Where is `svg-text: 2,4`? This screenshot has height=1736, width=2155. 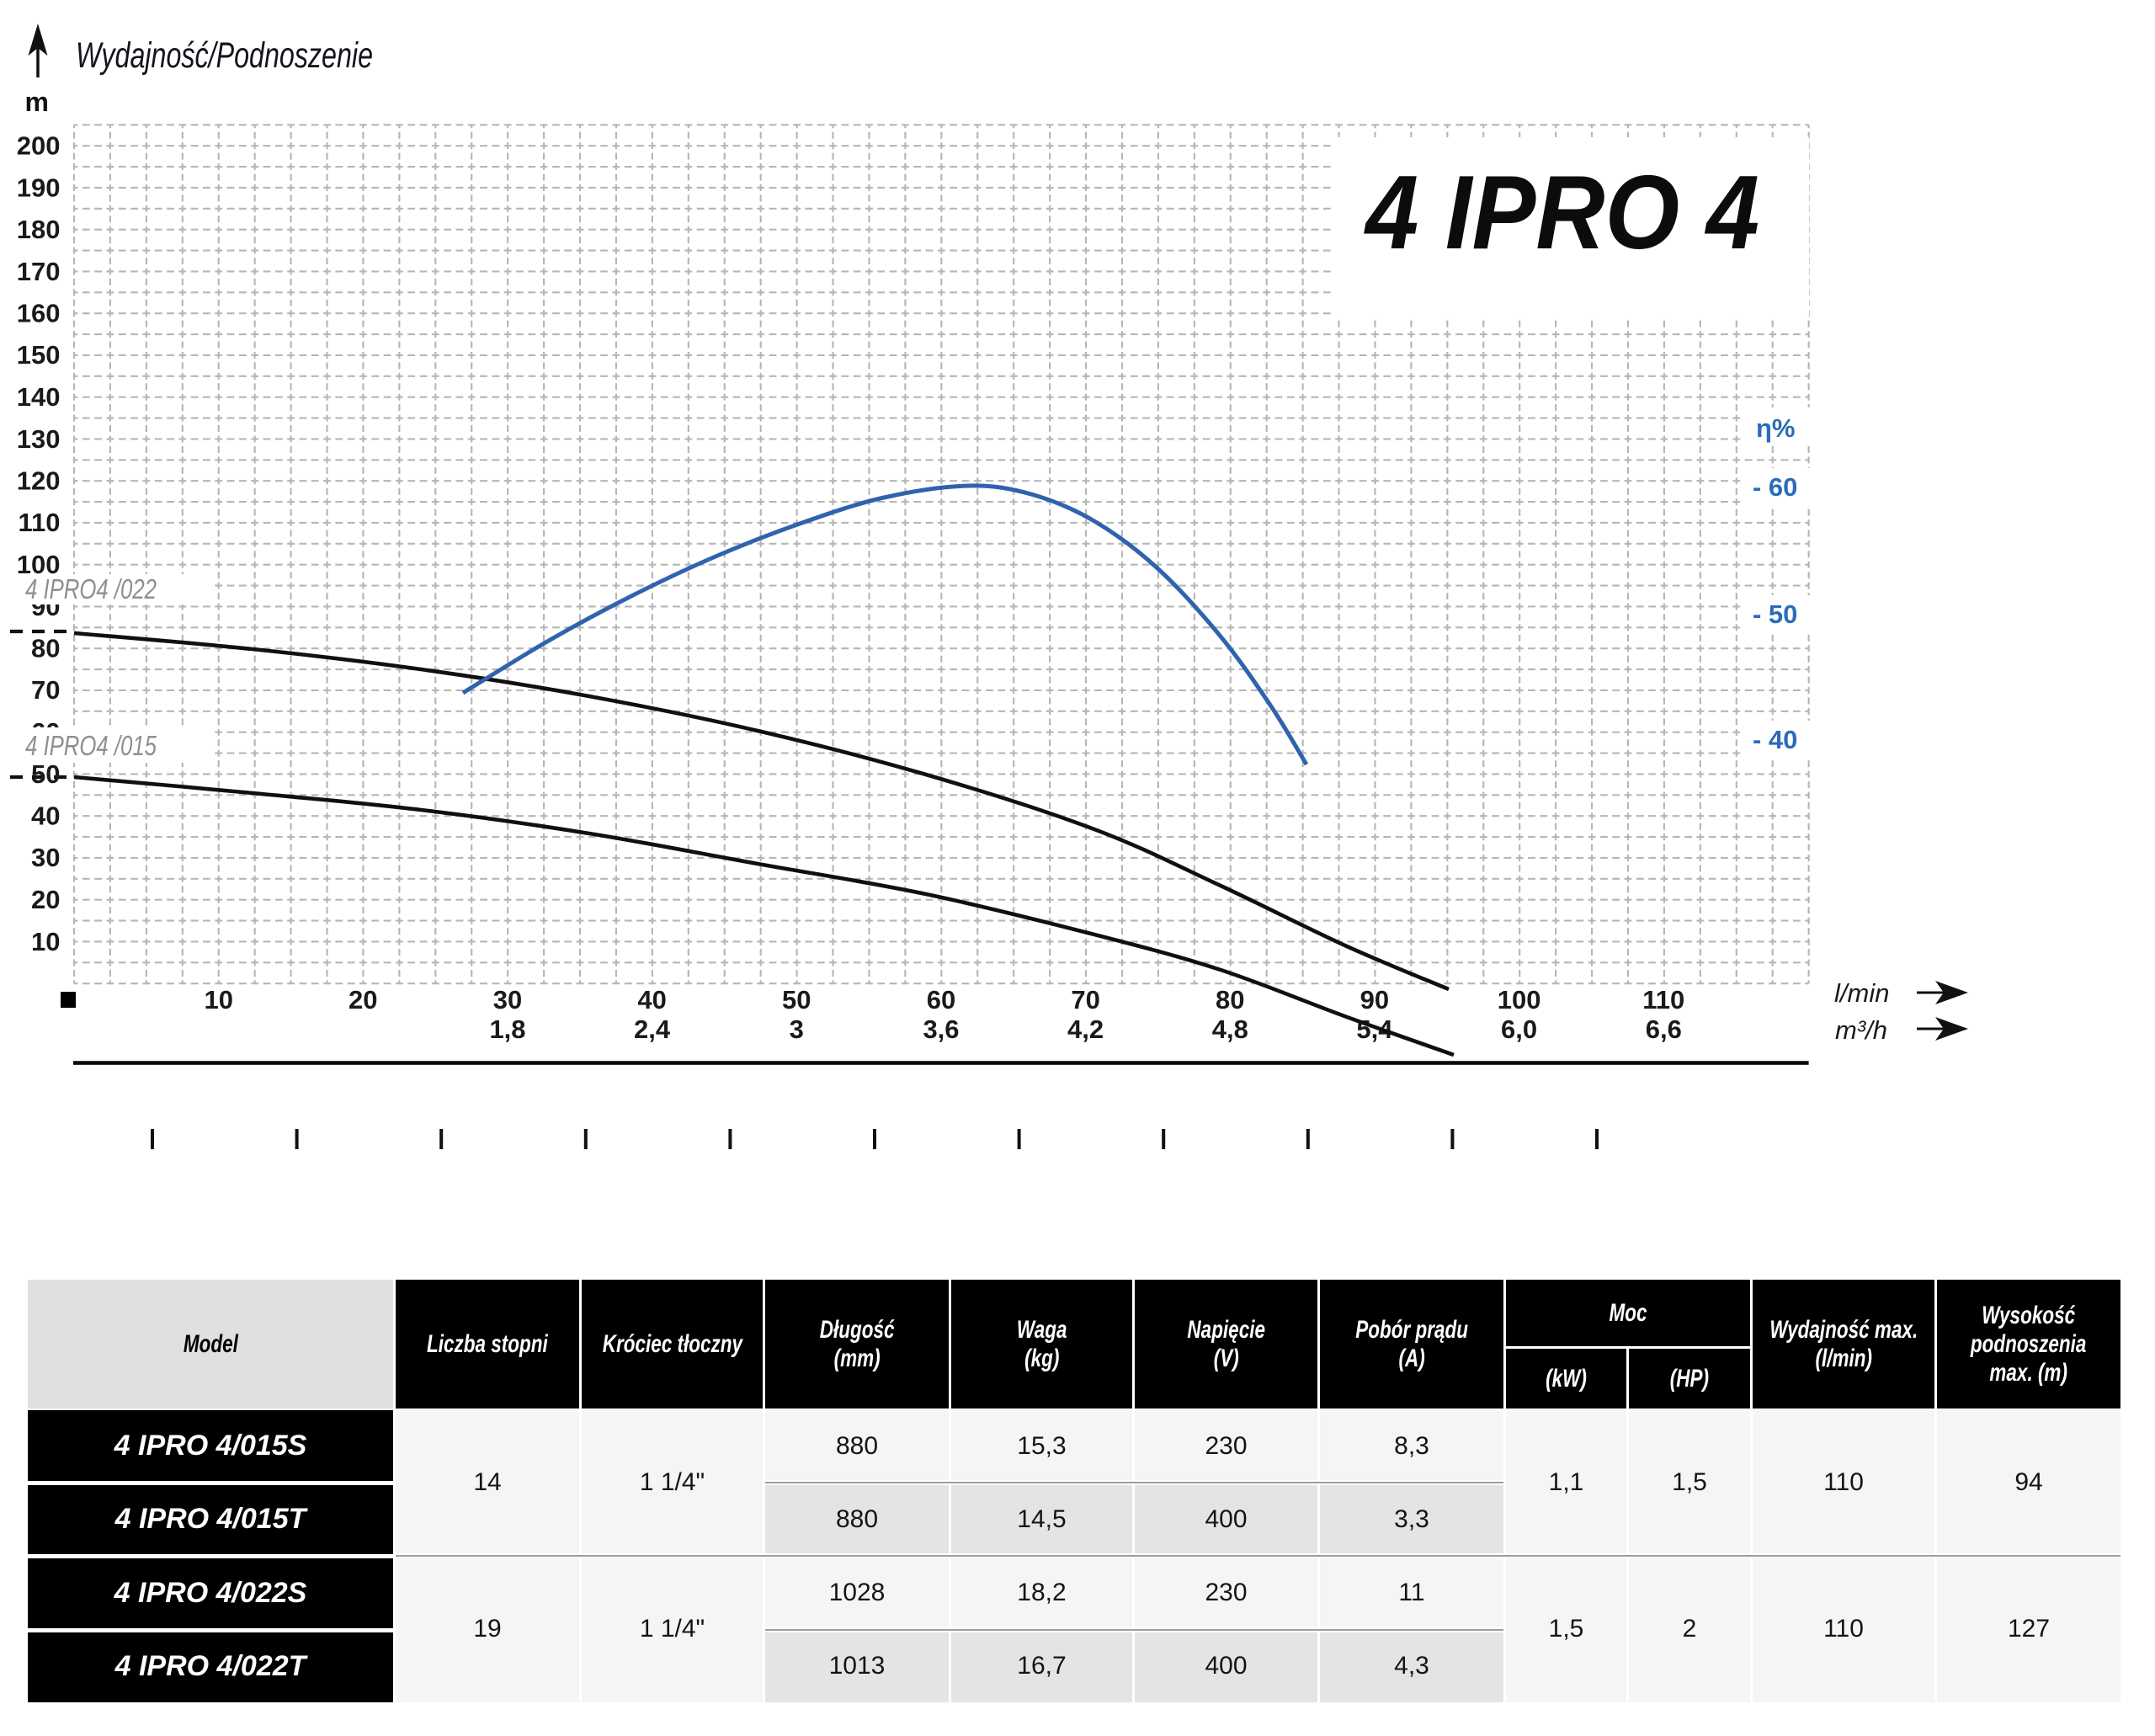 svg-text: 2,4 is located at coordinates (652, 1029).